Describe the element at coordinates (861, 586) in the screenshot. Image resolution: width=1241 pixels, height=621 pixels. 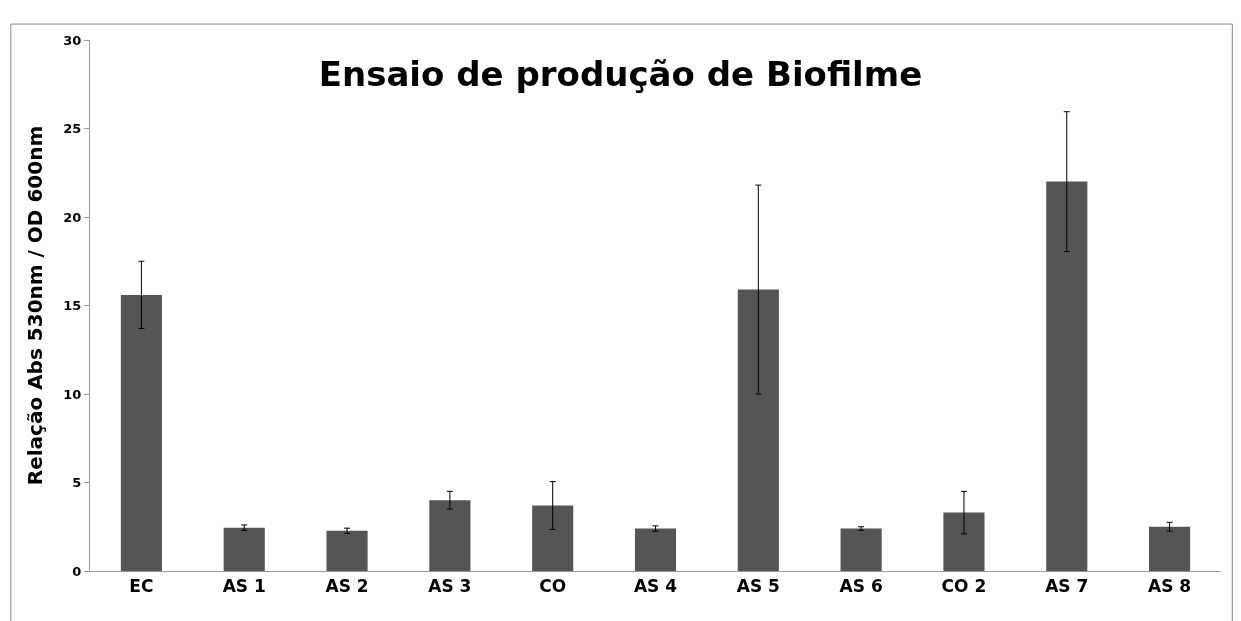
I see `x-tick-label: AS 6` at that location.